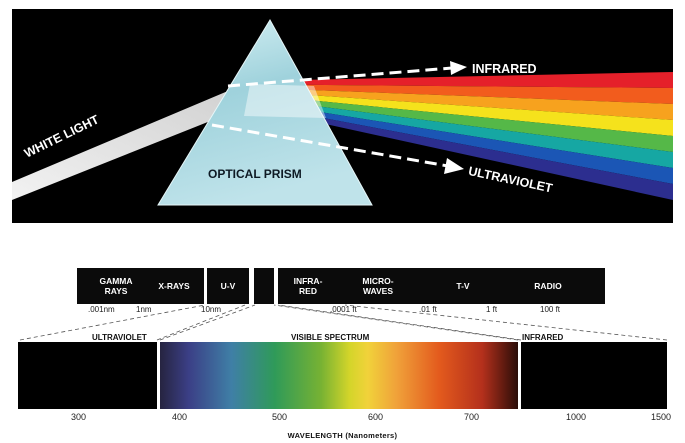 This screenshot has width=685, height=443. I want to click on em-tick: .001nm, so click(101, 309).